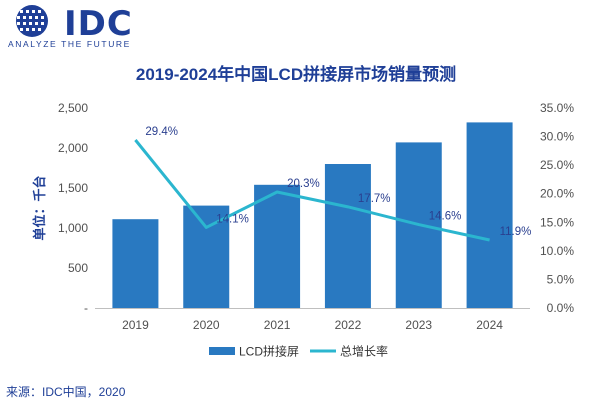 Image resolution: width=592 pixels, height=403 pixels. Describe the element at coordinates (86, 308) in the screenshot. I see `y-tick-label: -` at that location.